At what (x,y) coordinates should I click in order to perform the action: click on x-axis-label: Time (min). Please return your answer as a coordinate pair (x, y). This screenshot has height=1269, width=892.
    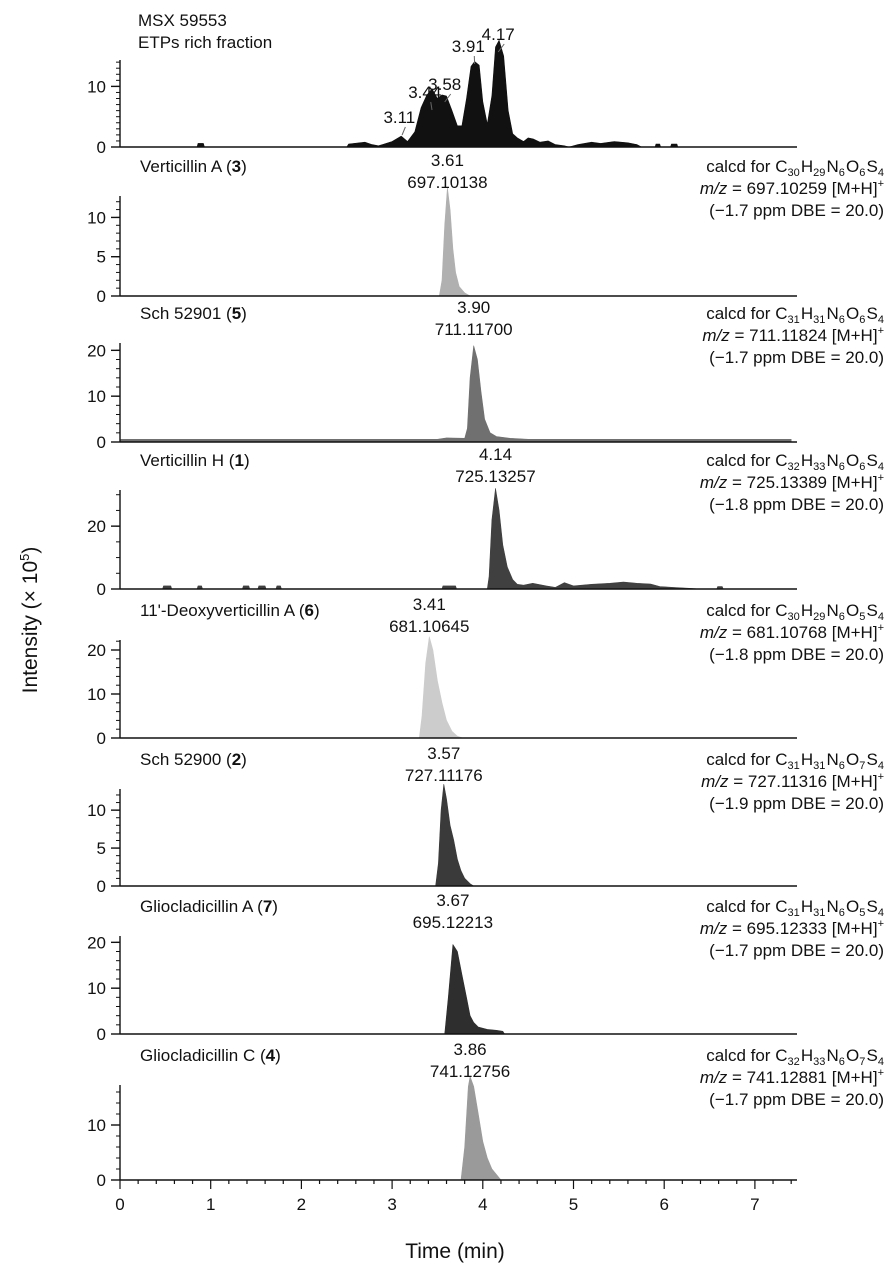
    Looking at the image, I should click on (455, 1251).